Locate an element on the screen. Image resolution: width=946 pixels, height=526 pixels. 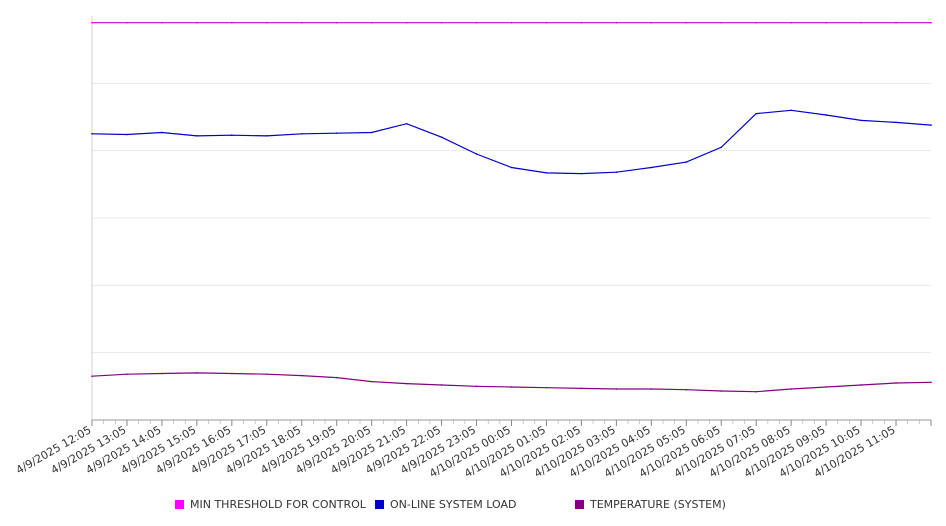
legend-label: MIN THRESHOLD FOR CONTROL is located at coordinates (278, 504).